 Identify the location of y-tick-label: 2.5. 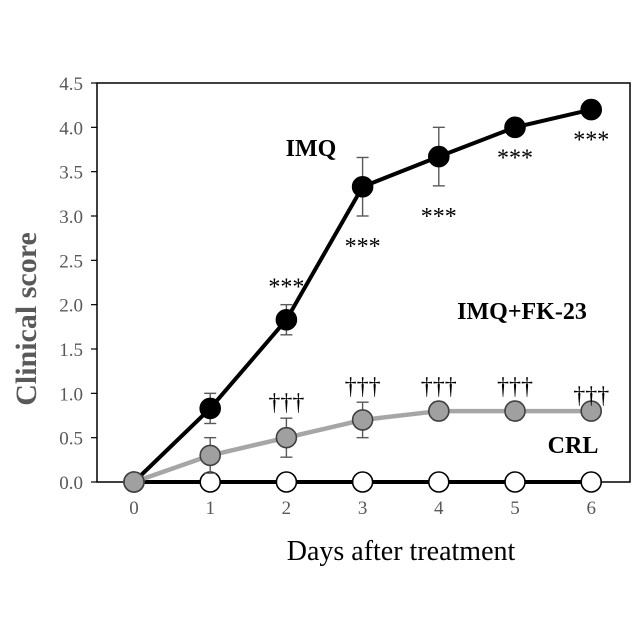
(71, 261).